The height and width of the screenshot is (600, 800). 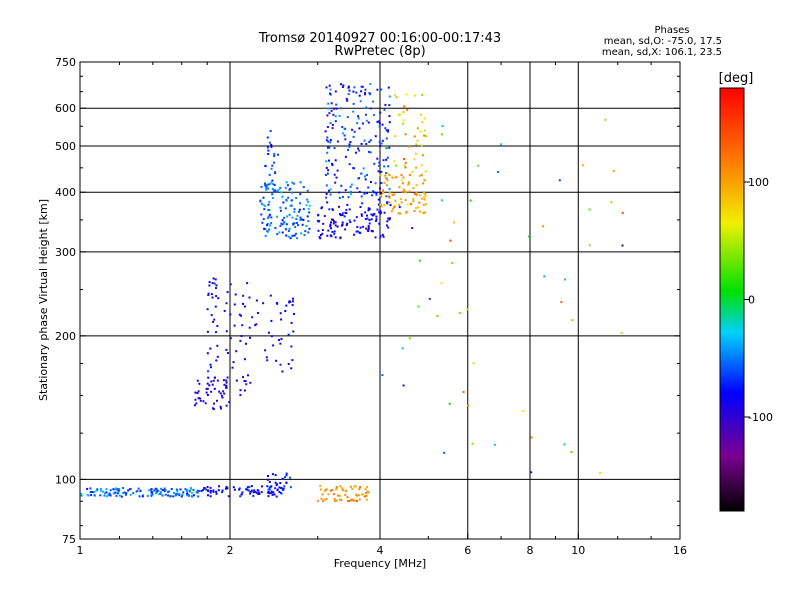 I want to click on y-tick-label: 200, so click(x=65, y=336).